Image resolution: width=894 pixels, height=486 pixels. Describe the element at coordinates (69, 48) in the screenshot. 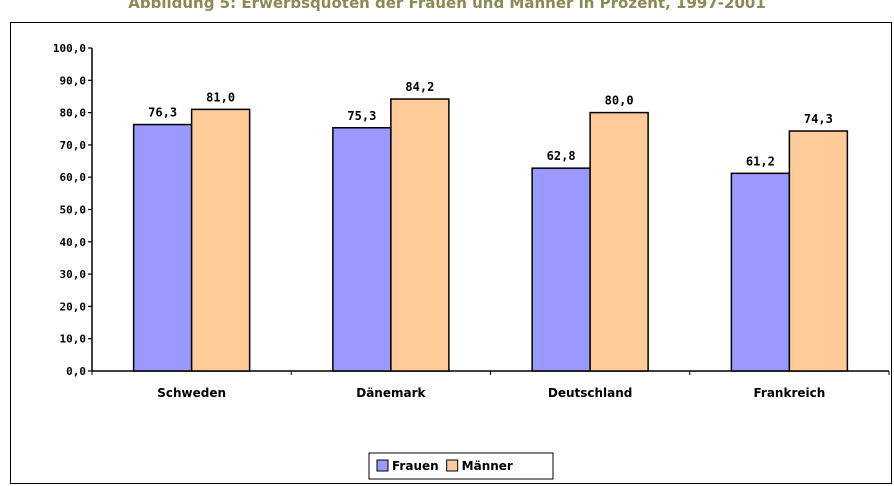

I see `y-tick-label: 100,0` at that location.